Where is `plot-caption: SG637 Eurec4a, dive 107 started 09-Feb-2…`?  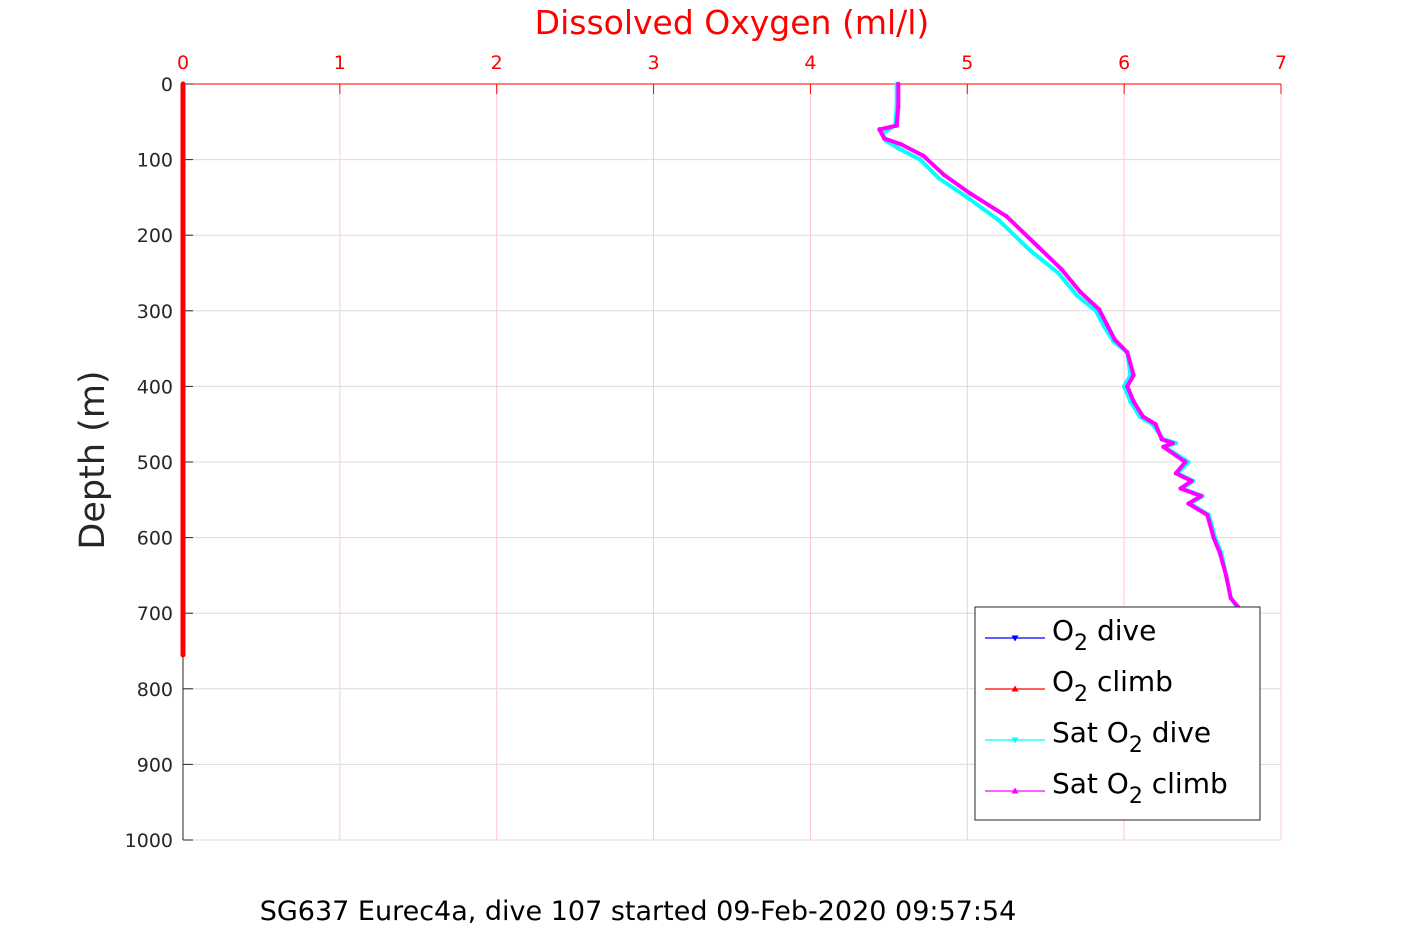
plot-caption: SG637 Eurec4a, dive 107 started 09-Feb-2… is located at coordinates (638, 911).